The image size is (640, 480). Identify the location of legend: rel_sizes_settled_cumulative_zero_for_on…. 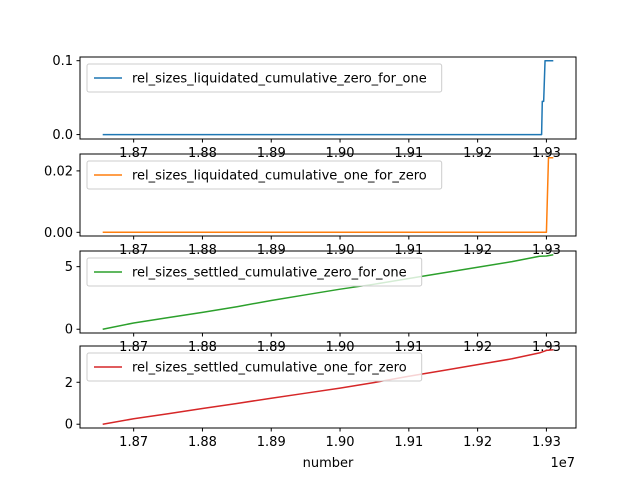
(254, 272).